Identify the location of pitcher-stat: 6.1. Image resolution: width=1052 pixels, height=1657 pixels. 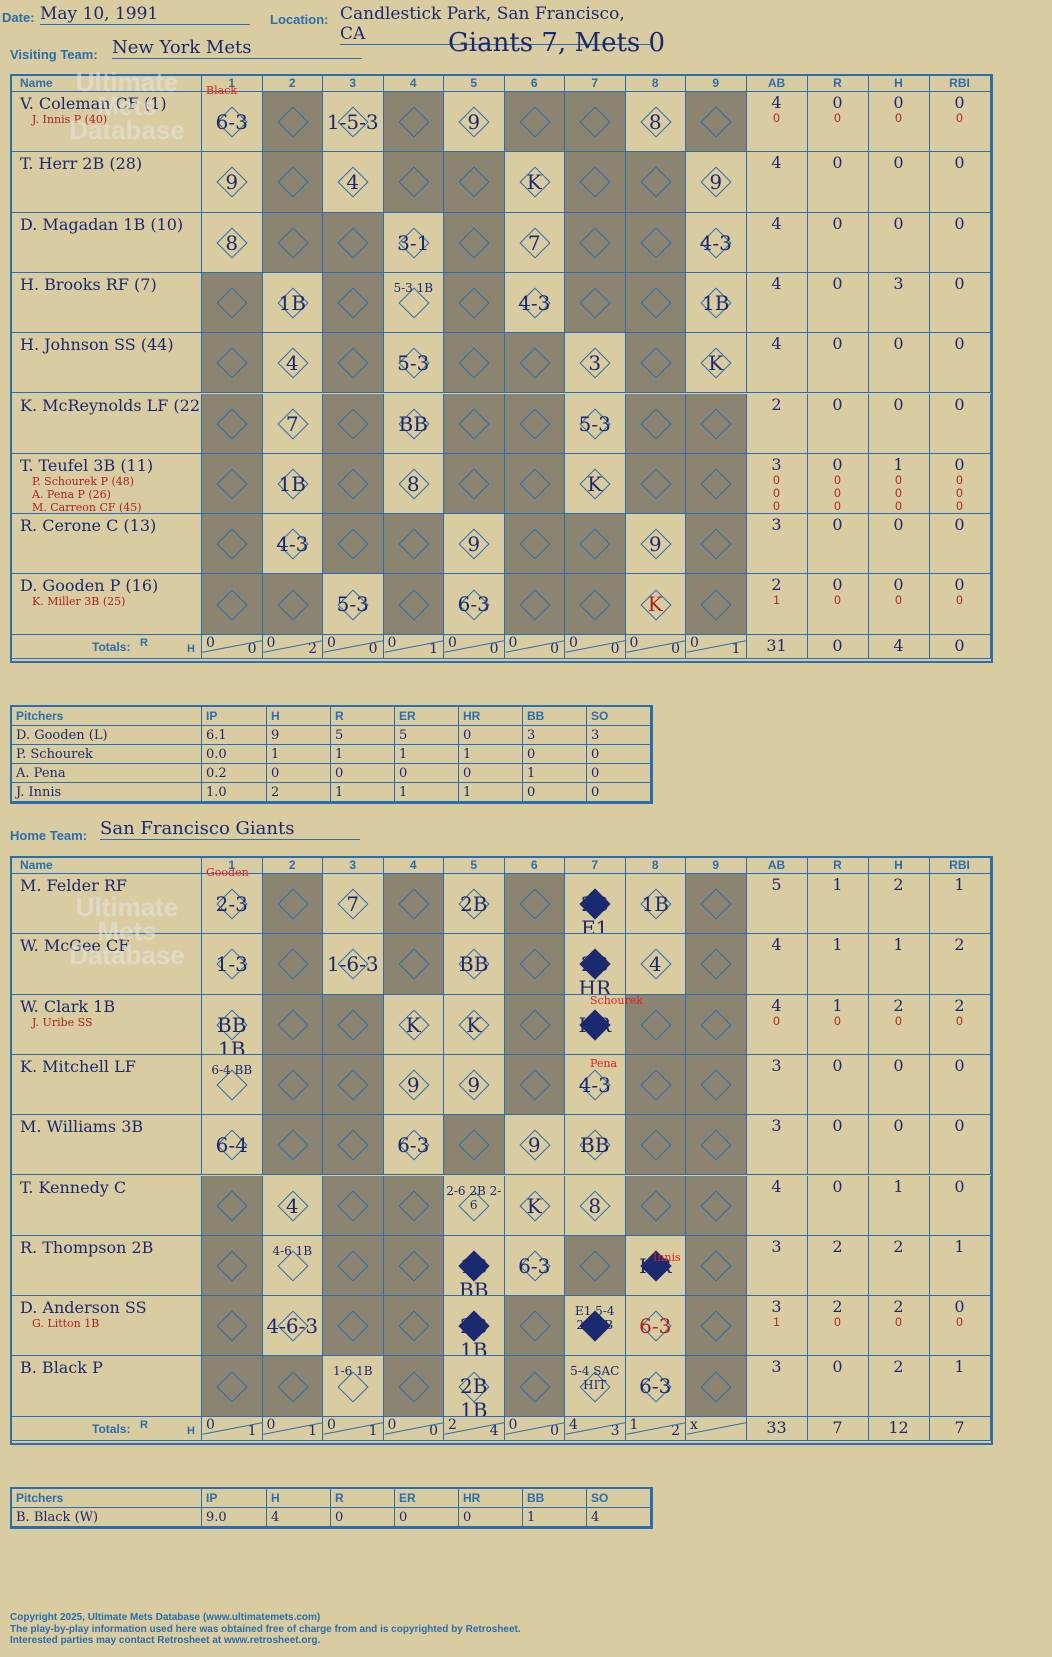
(234, 735).